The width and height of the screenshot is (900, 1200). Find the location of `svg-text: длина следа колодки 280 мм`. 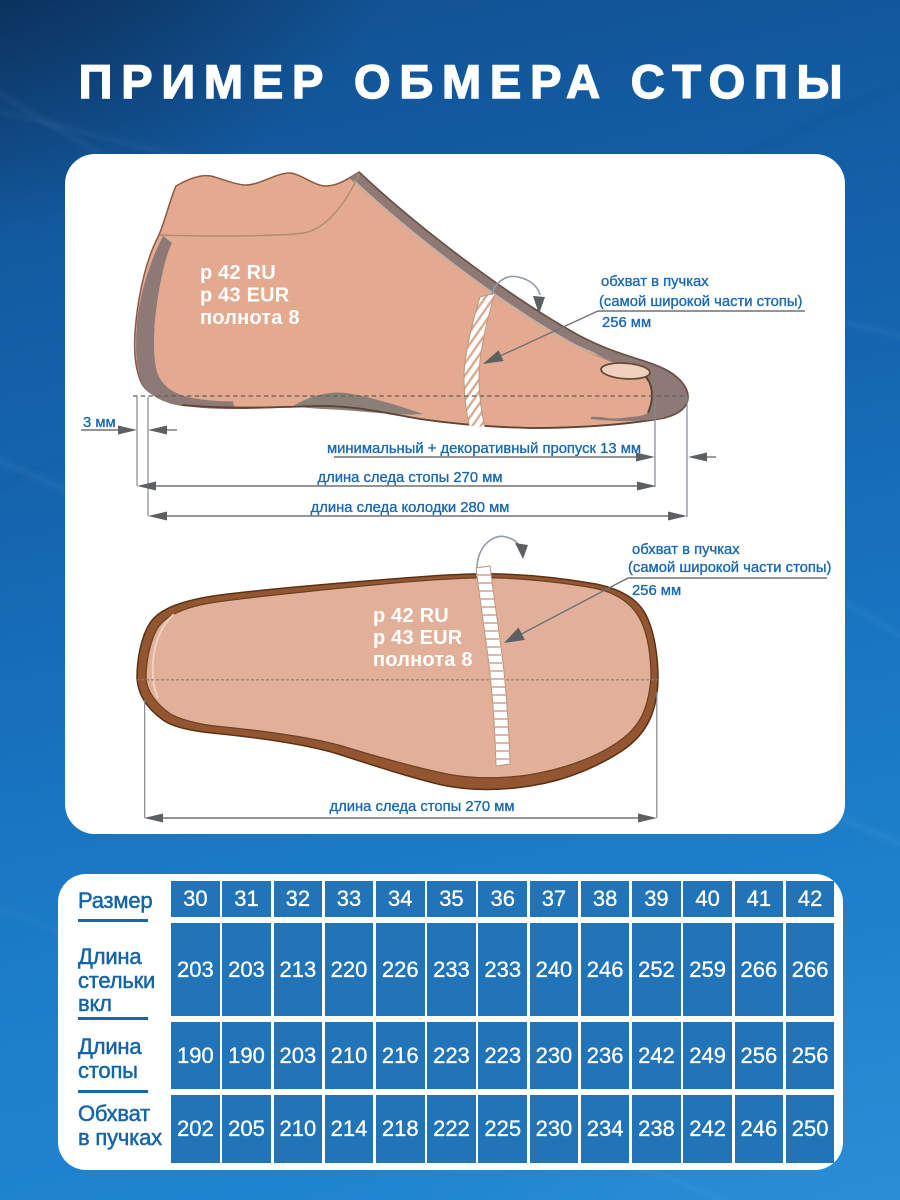

svg-text: длина следа колодки 280 мм is located at coordinates (410, 508).